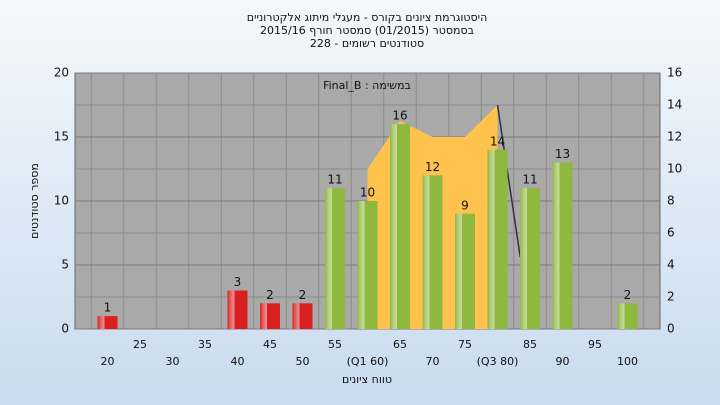  Describe the element at coordinates (238, 282) in the screenshot. I see `value-label: 3` at that location.